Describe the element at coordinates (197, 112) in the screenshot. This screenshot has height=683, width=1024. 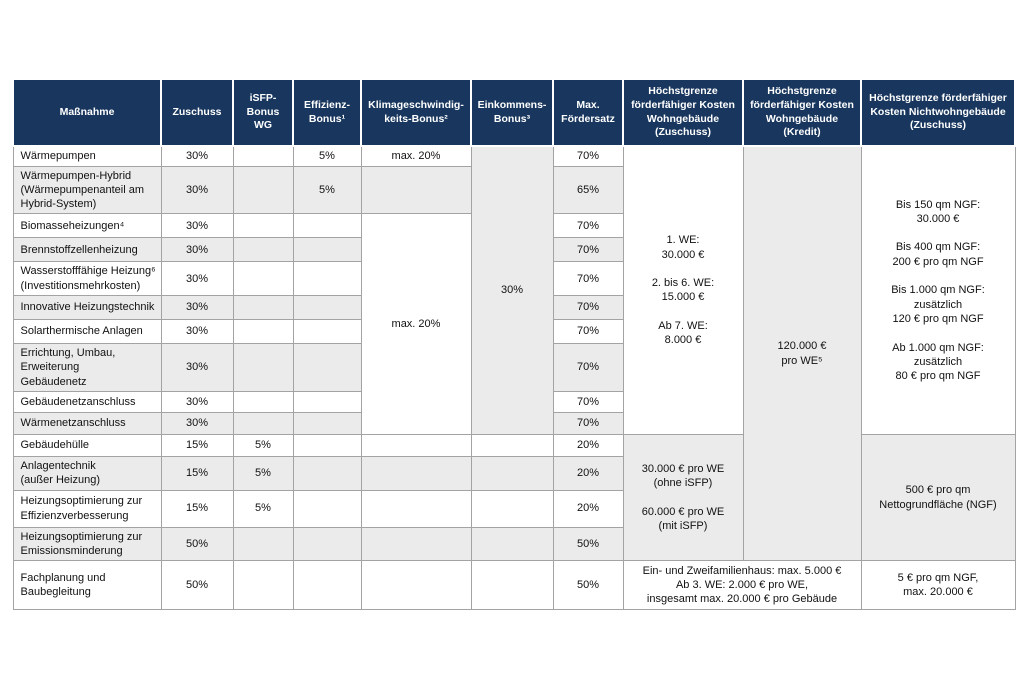
I see `col-header-zuschuss: Zuschuss` at that location.